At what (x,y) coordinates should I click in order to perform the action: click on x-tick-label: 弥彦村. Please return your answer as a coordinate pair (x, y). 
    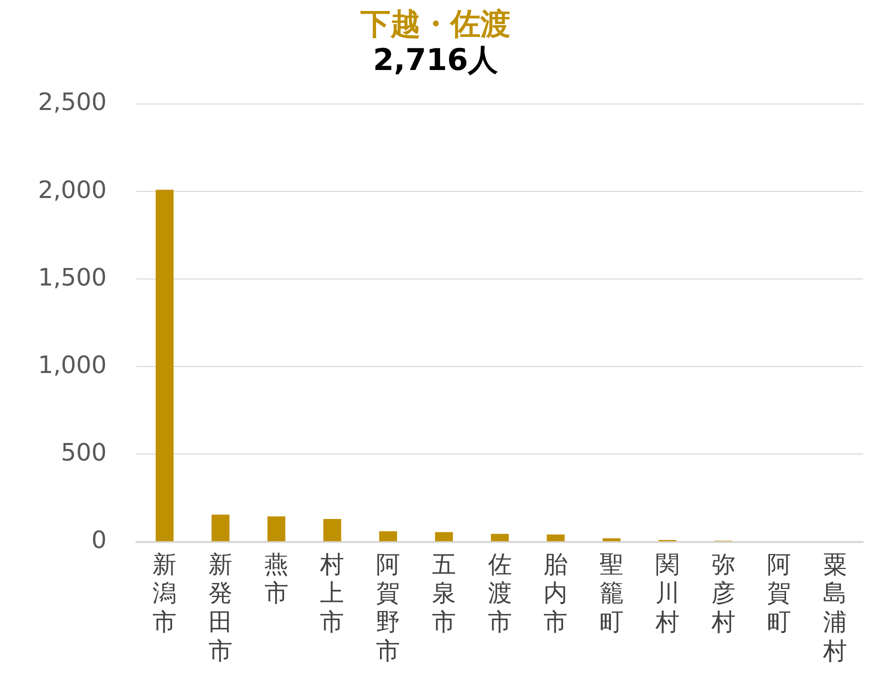
    Looking at the image, I should click on (723, 593).